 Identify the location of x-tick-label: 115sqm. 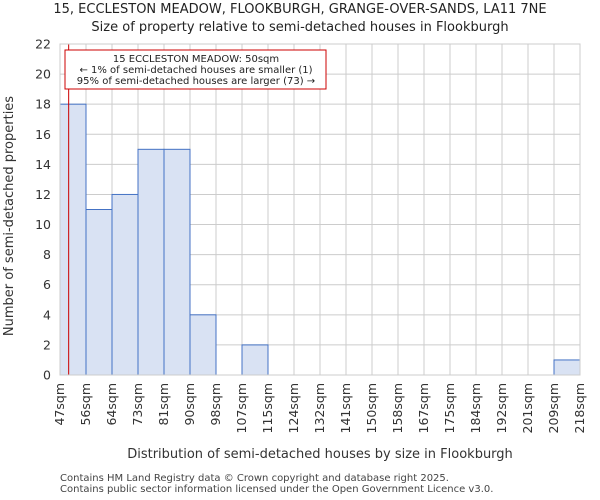
(267, 408).